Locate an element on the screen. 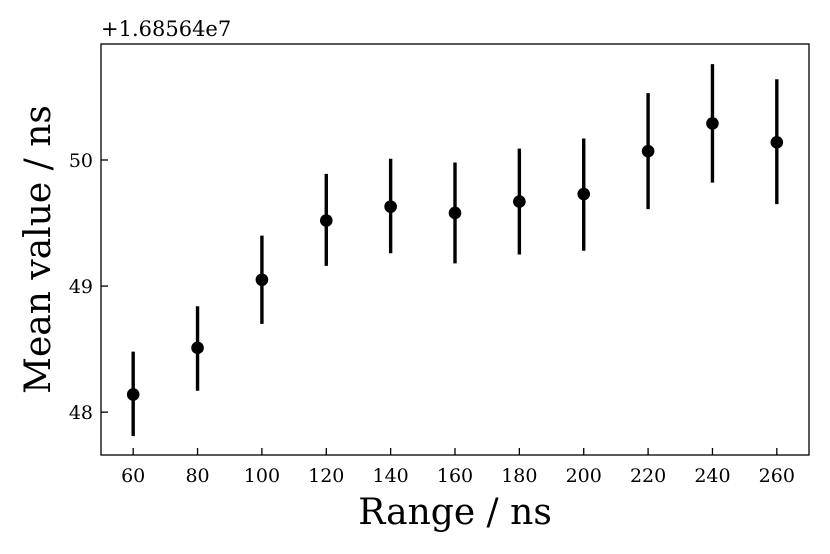  x-tick-label: 80 is located at coordinates (197, 476).